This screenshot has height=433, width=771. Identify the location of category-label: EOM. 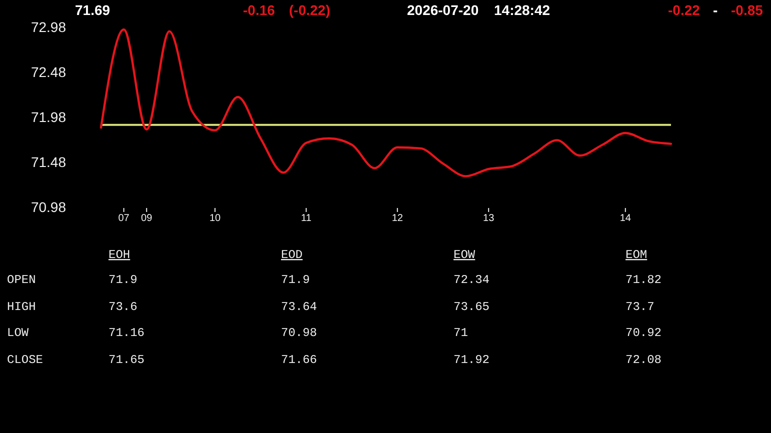
(637, 255).